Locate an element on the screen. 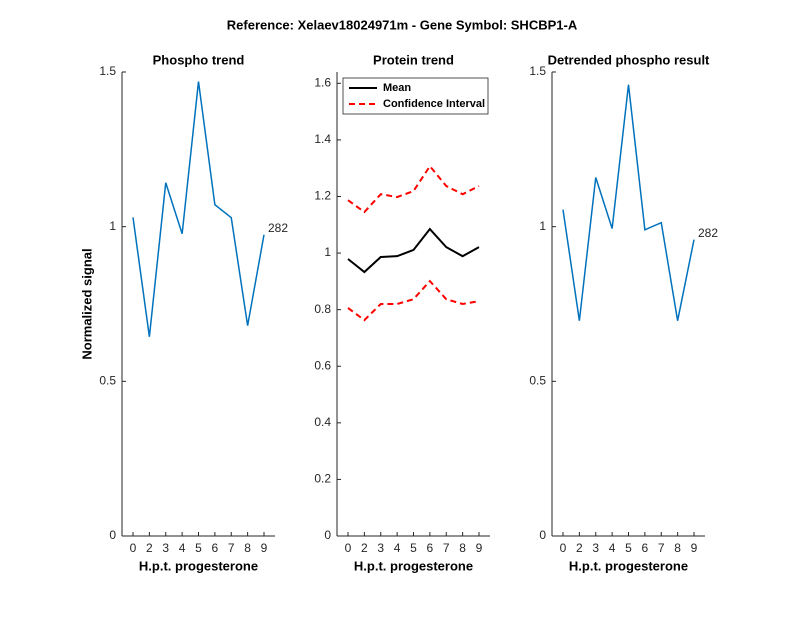 This screenshot has height=618, width=800. subplot-title: Phospho trend is located at coordinates (199, 59).